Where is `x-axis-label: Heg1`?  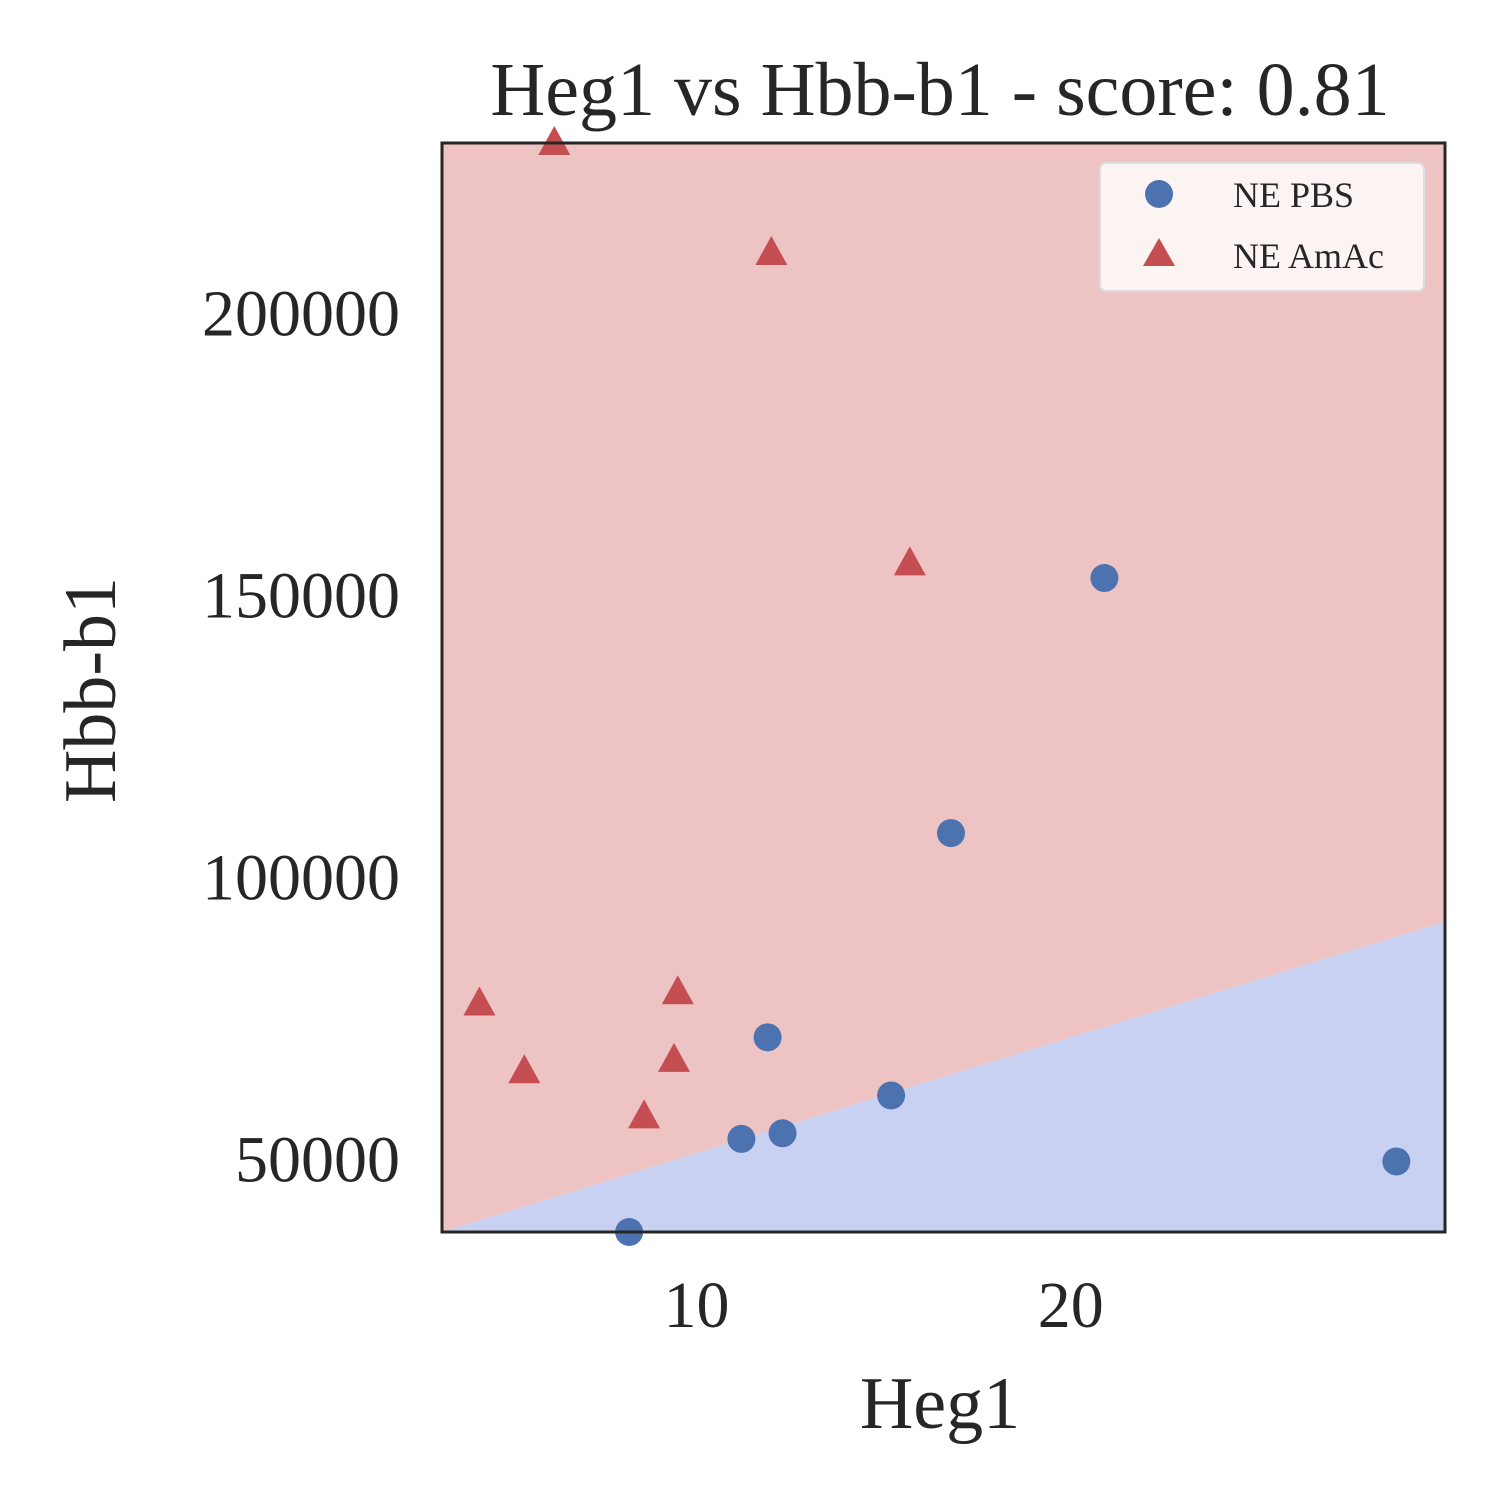
x-axis-label: Heg1 is located at coordinates (940, 1404).